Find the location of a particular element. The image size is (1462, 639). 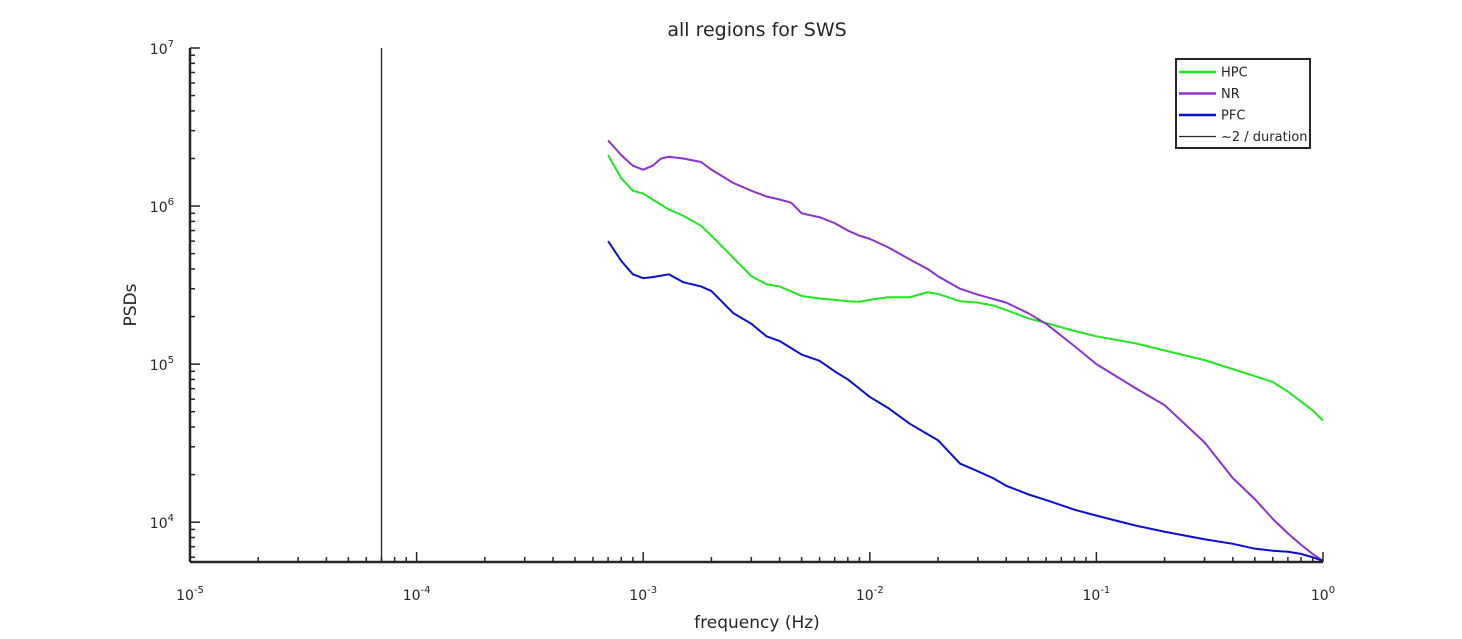

y-tick-label: 10⁵ is located at coordinates (162, 364).